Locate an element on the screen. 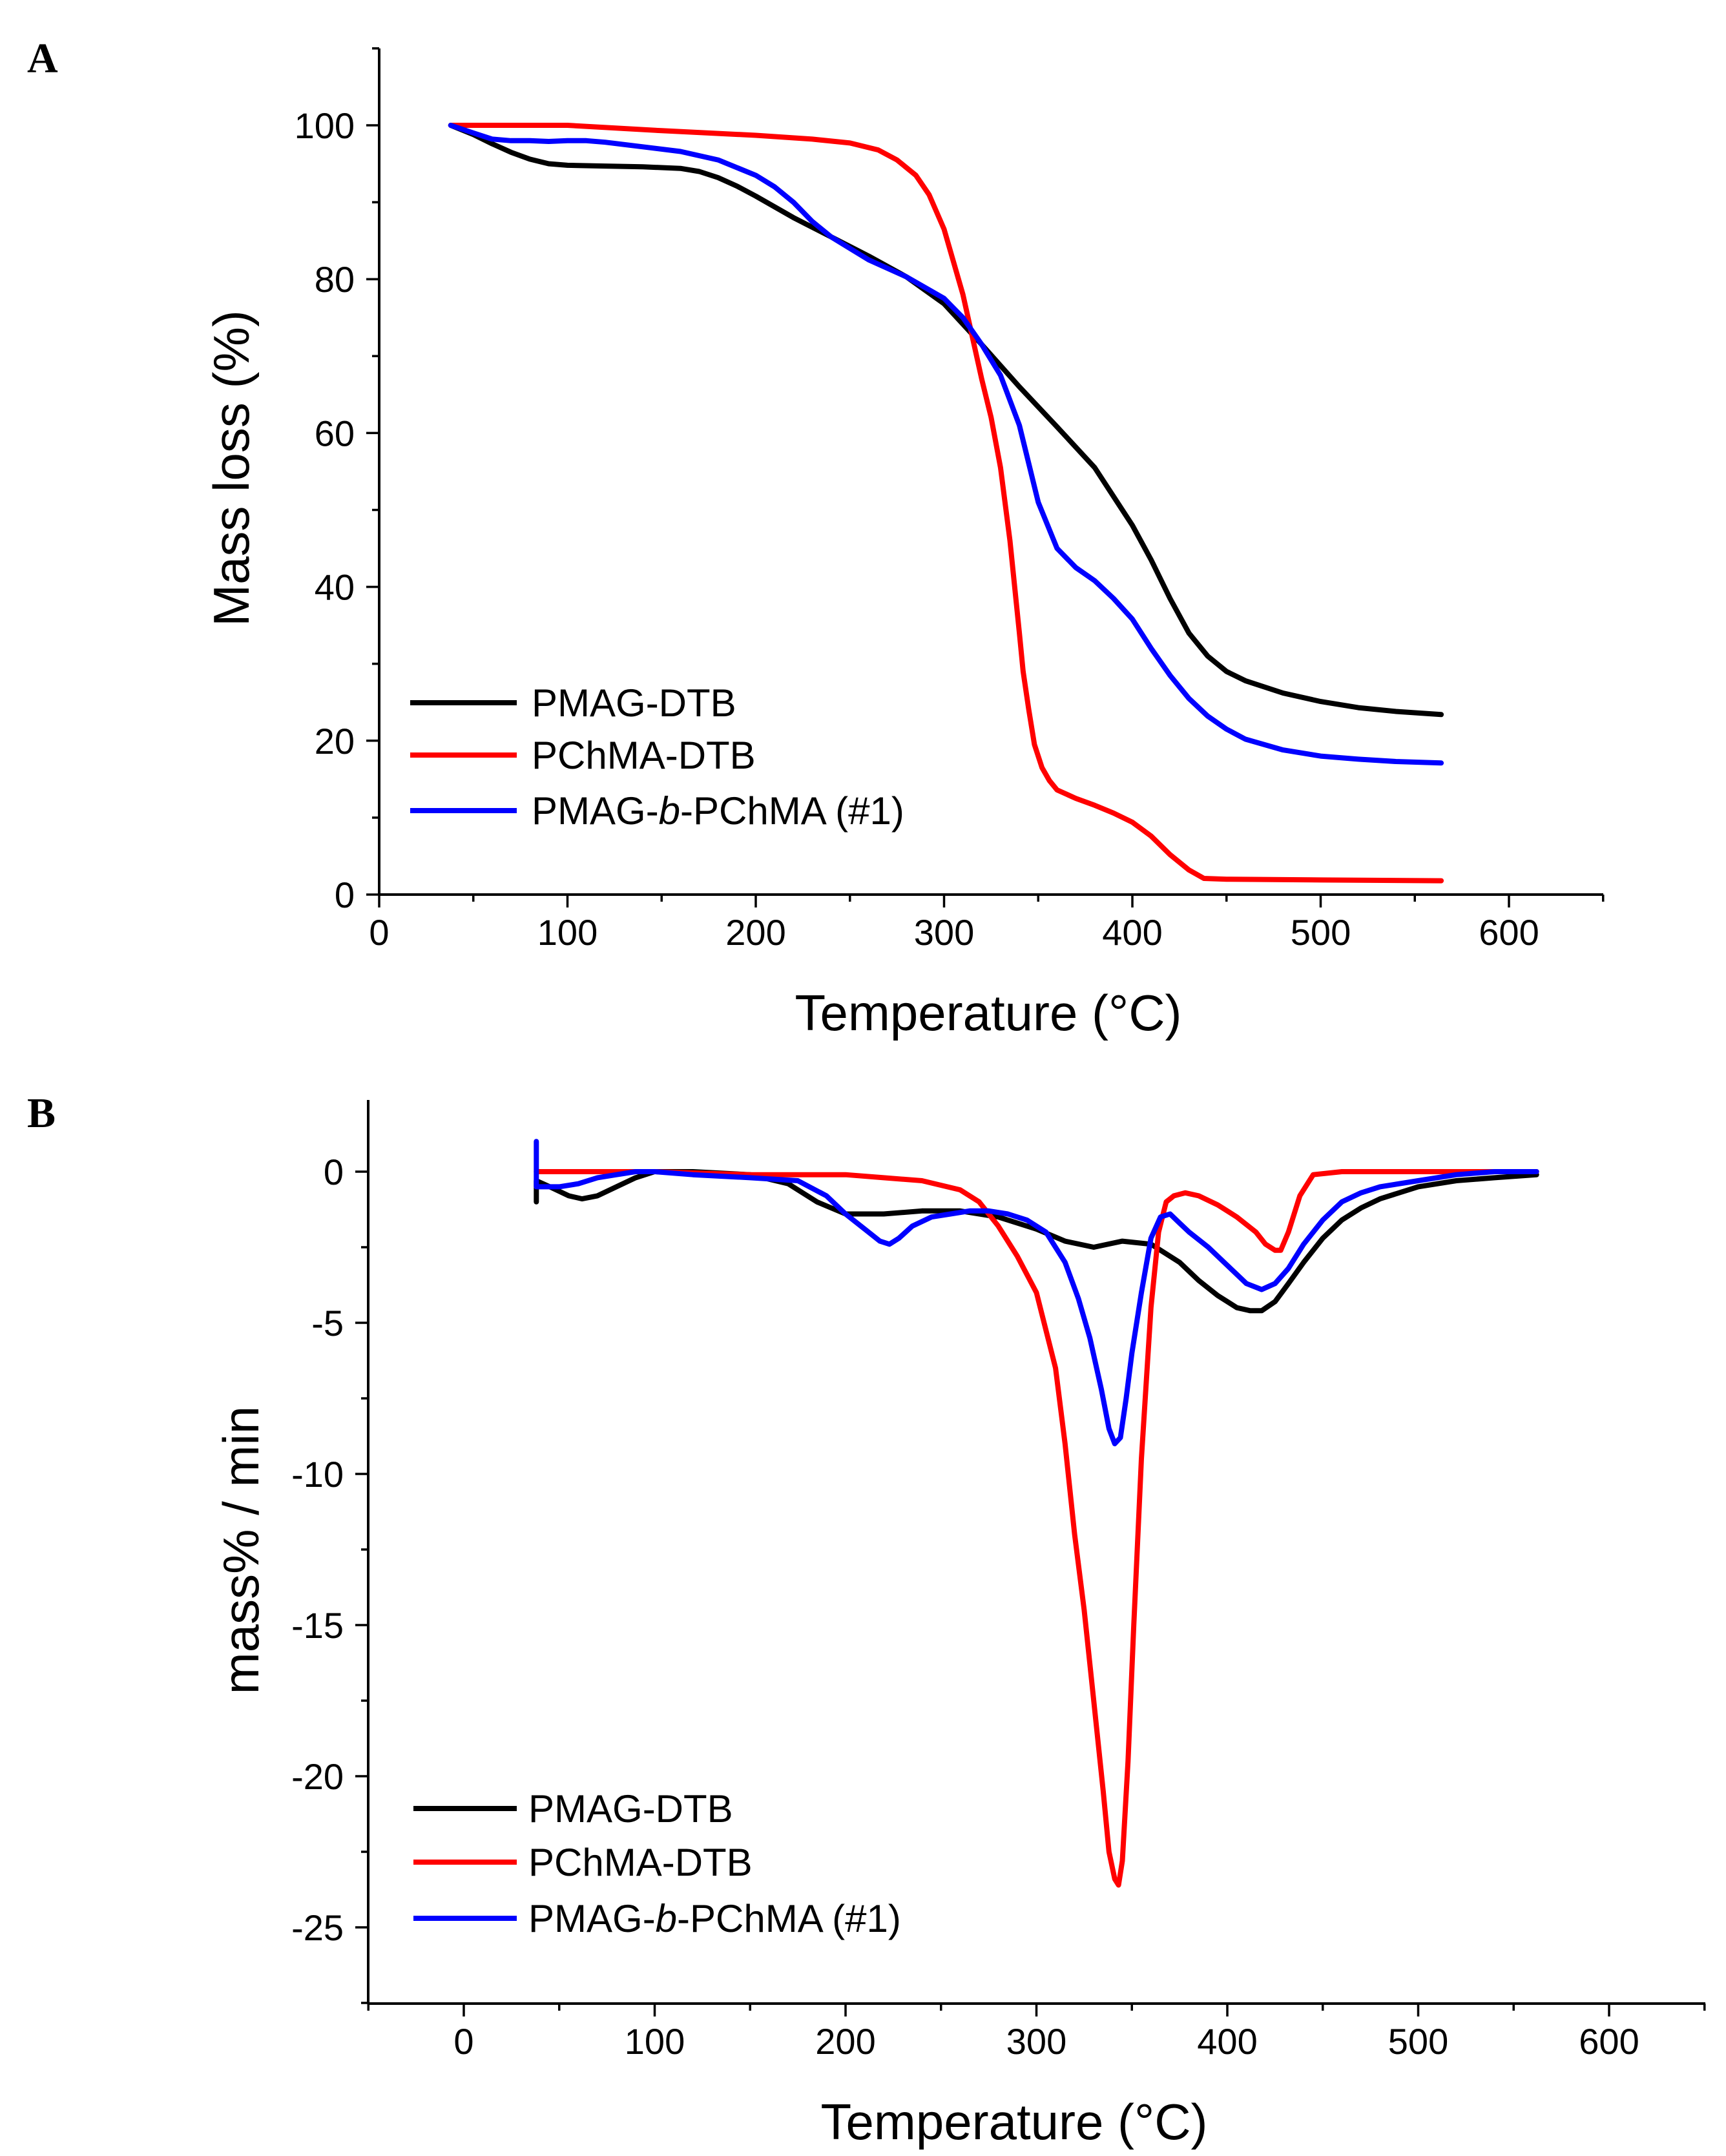 This screenshot has height=2156, width=1726. panel-b-y-tick-label: -10 is located at coordinates (317, 1474).